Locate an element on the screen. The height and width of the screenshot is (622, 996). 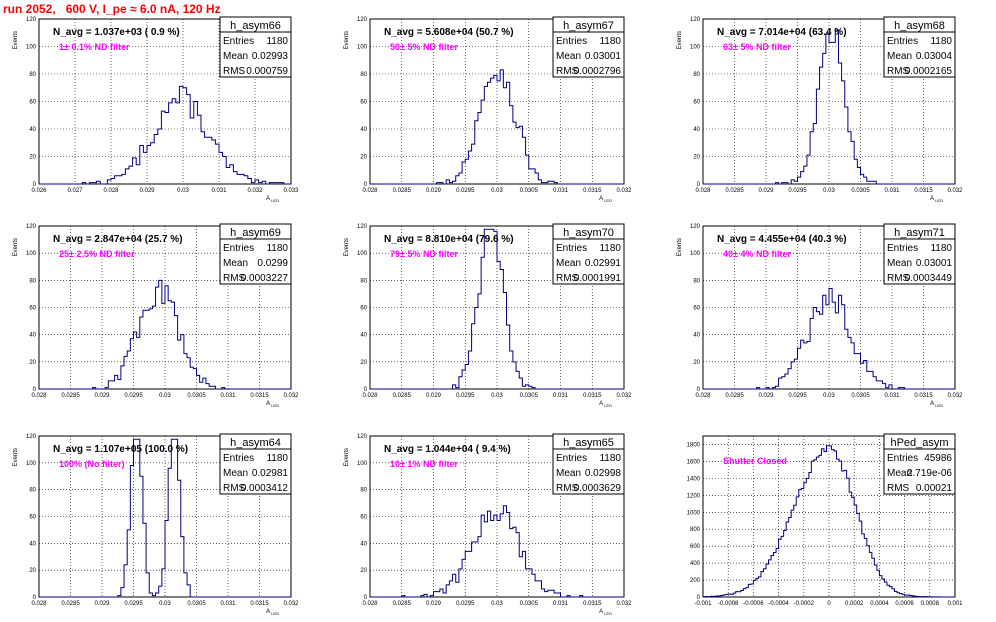
stat-value: 0.0003629 is located at coordinates (598, 488).